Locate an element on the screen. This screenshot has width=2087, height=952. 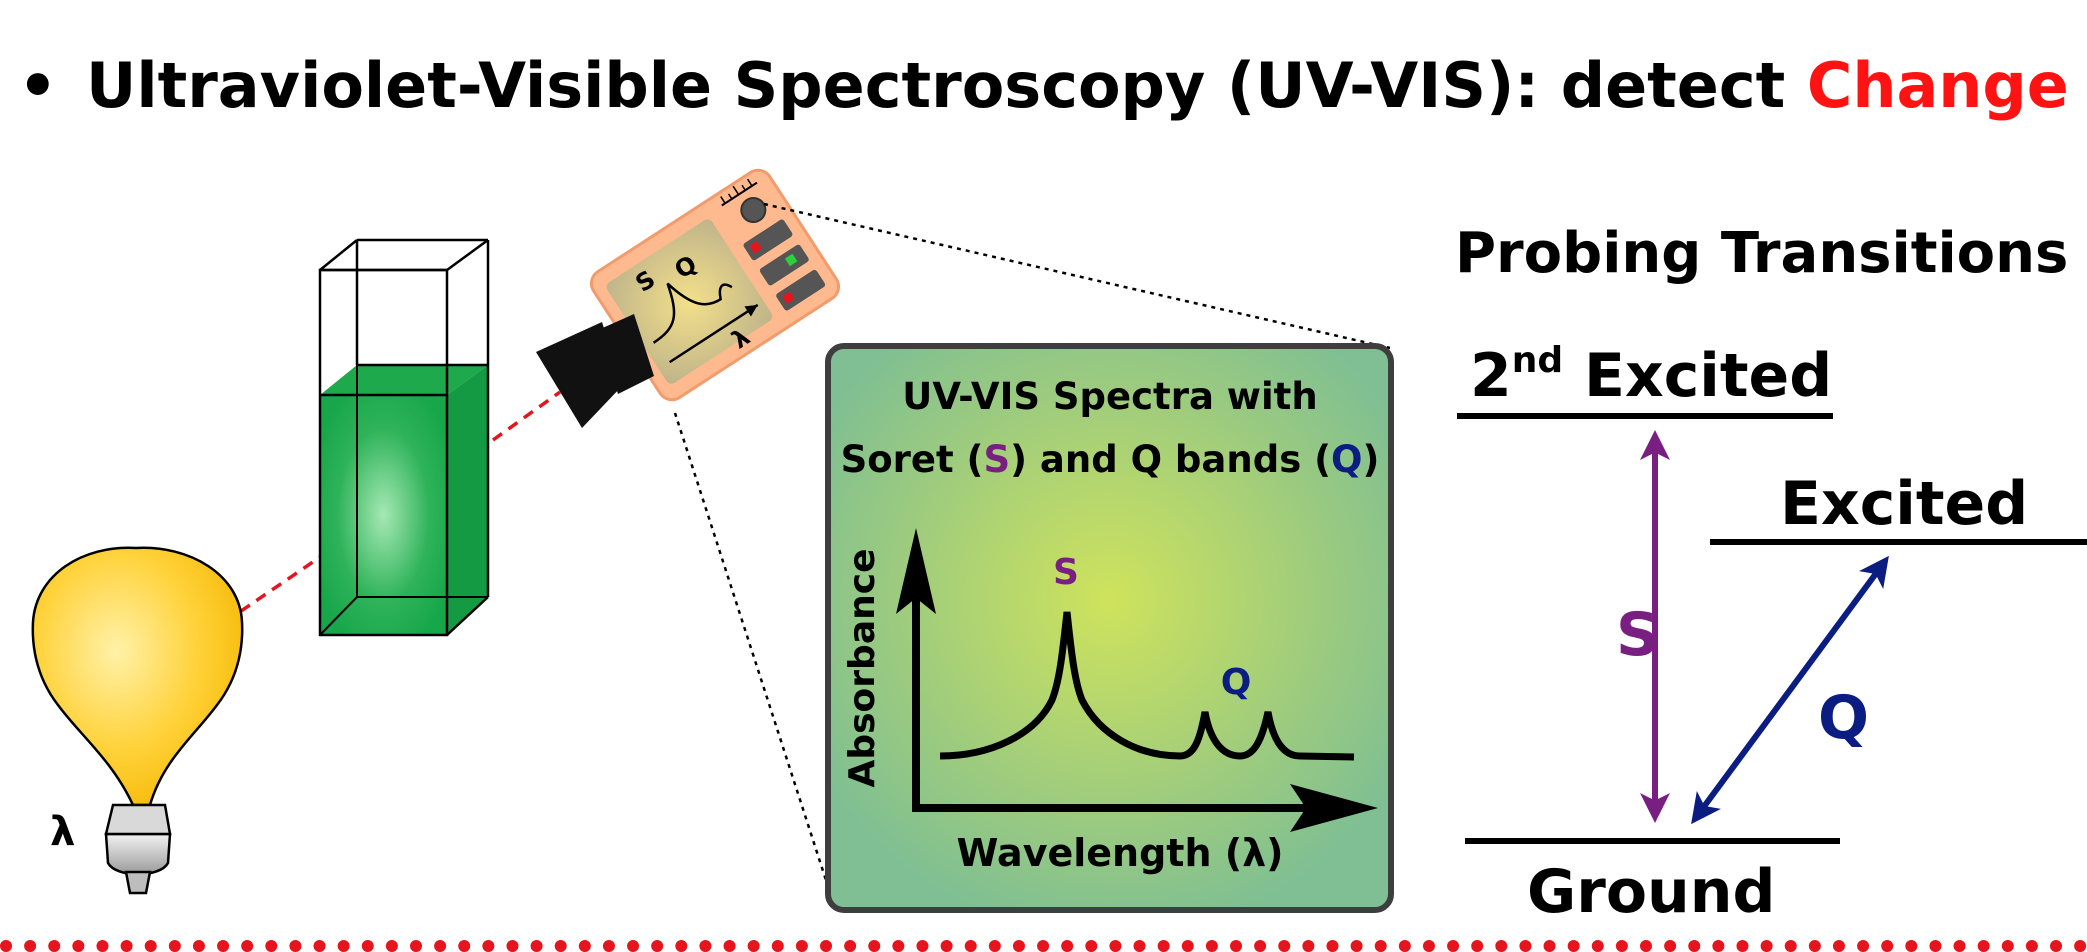
spectrum-peak-s-label: S is located at coordinates (1066, 572).